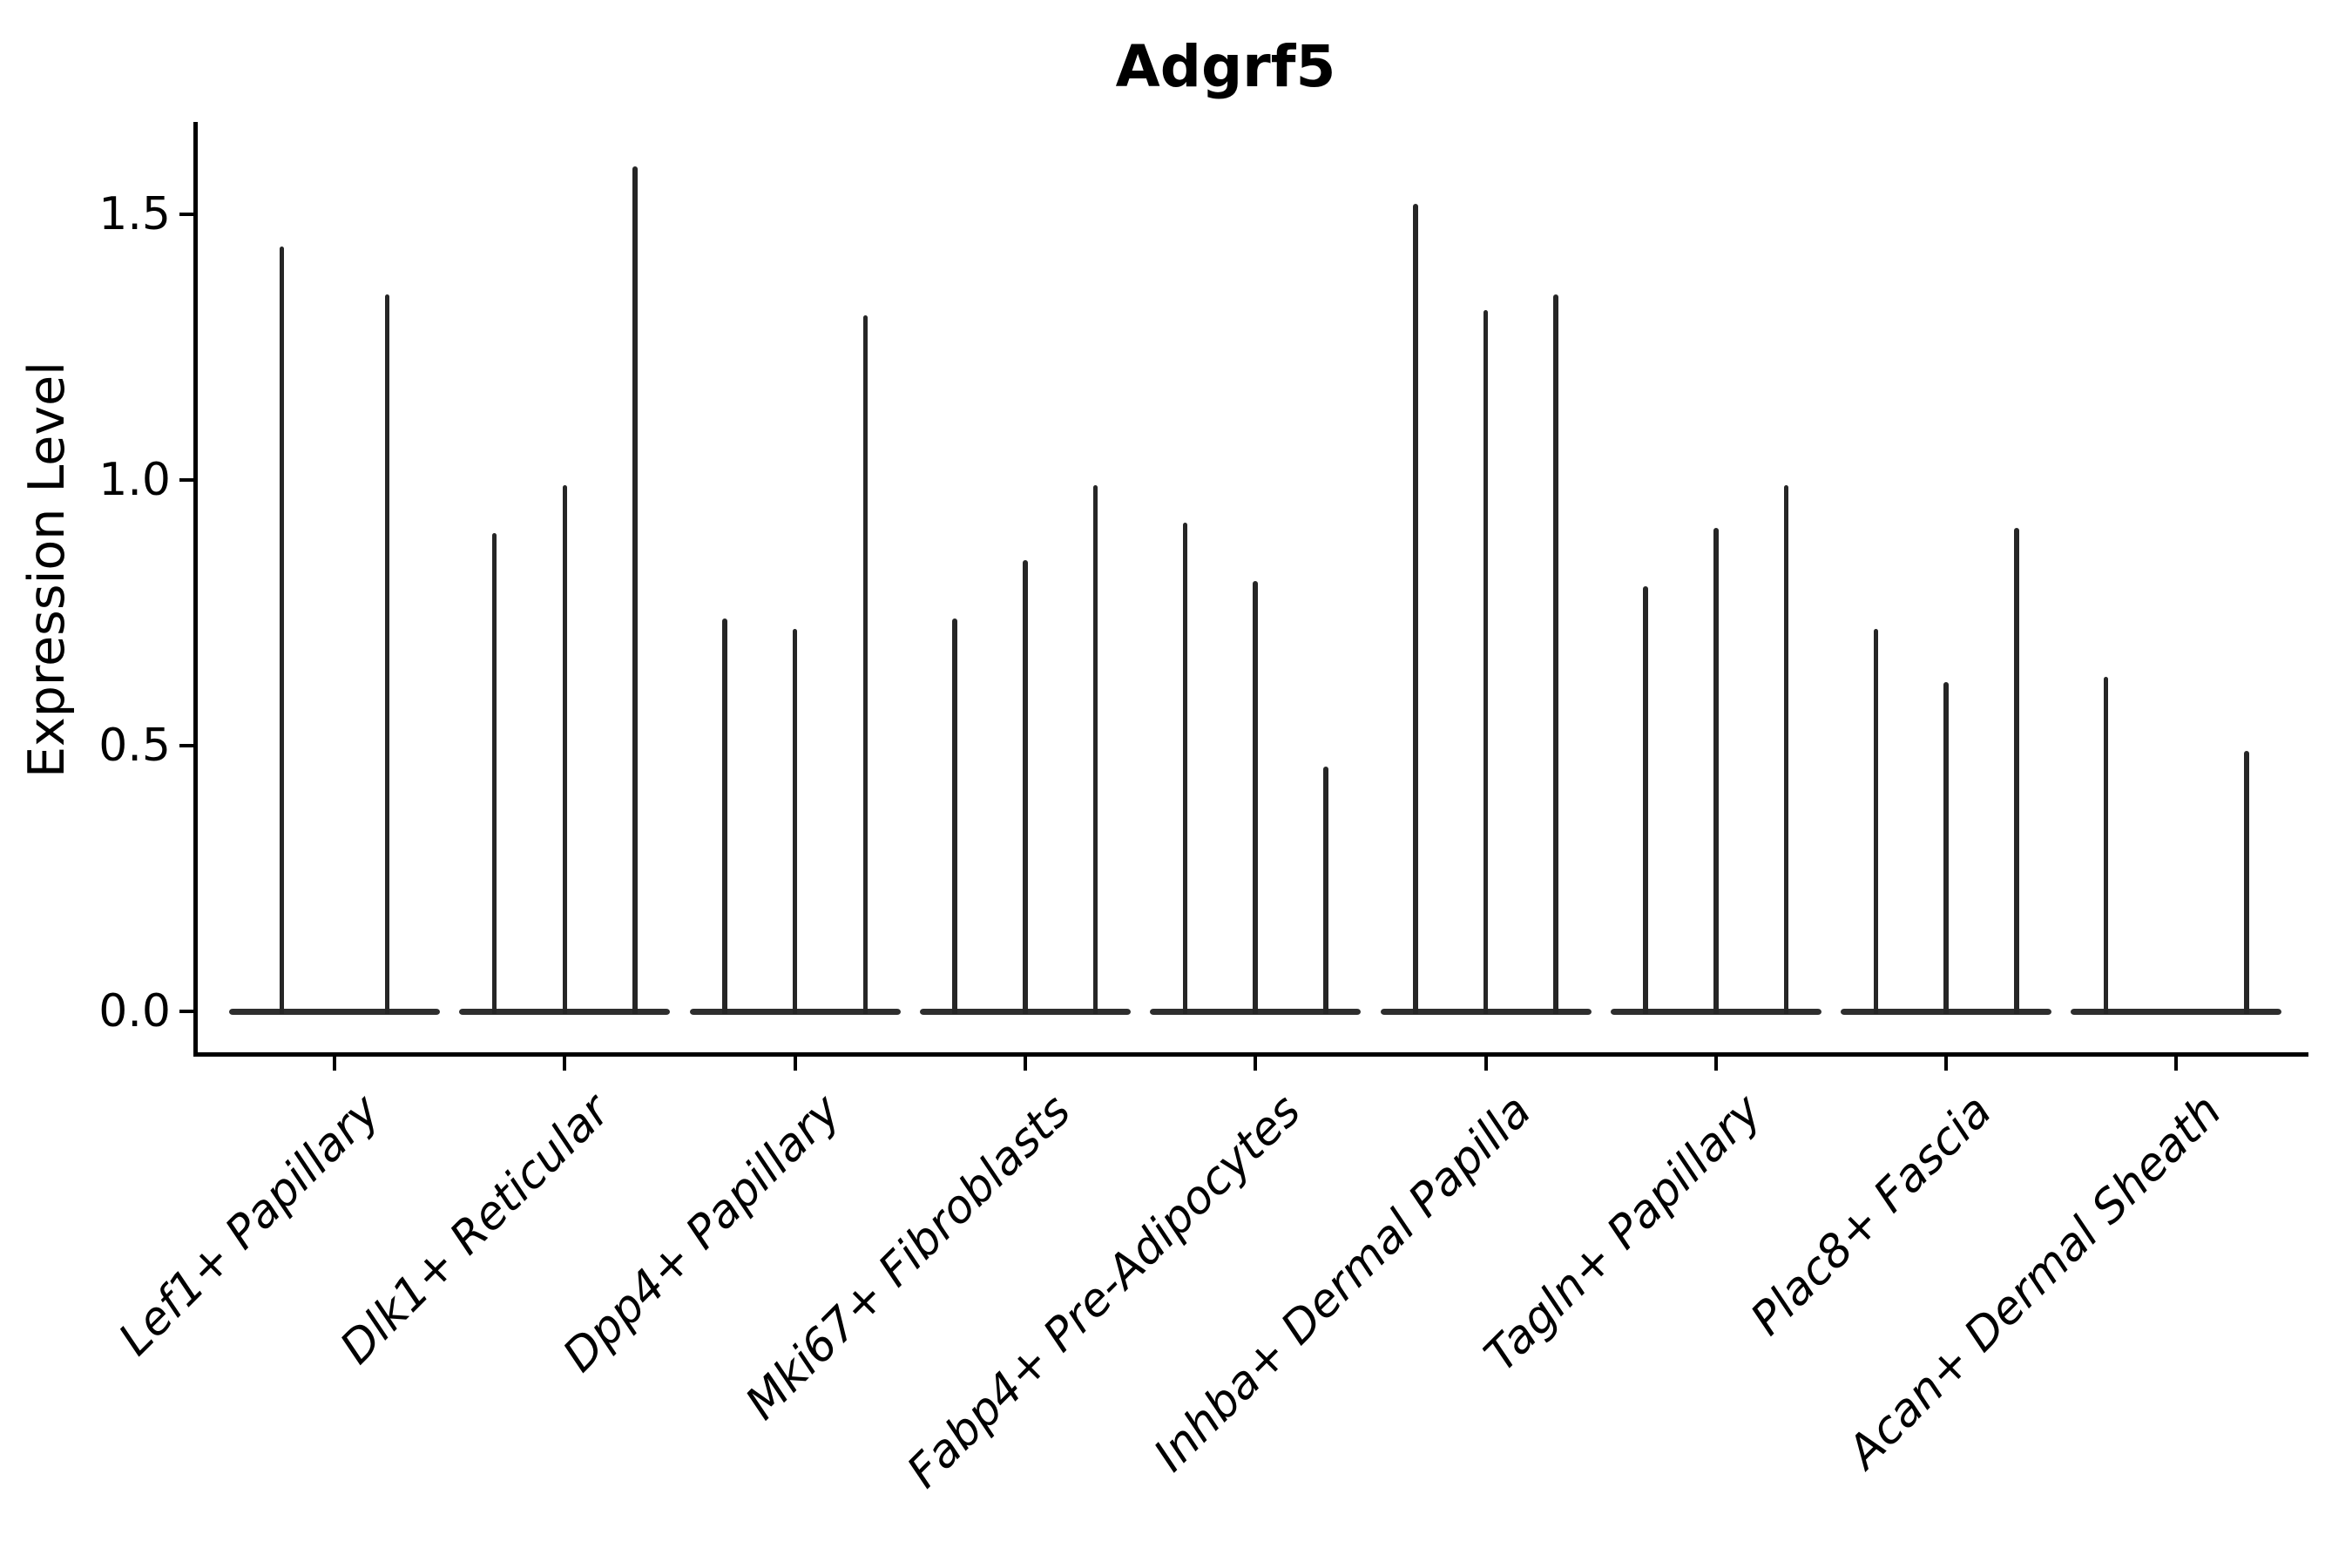 The image size is (2352, 1568). I want to click on x-tick-label: Inhba+ Dermal Papilla, so click(1343, 1284).